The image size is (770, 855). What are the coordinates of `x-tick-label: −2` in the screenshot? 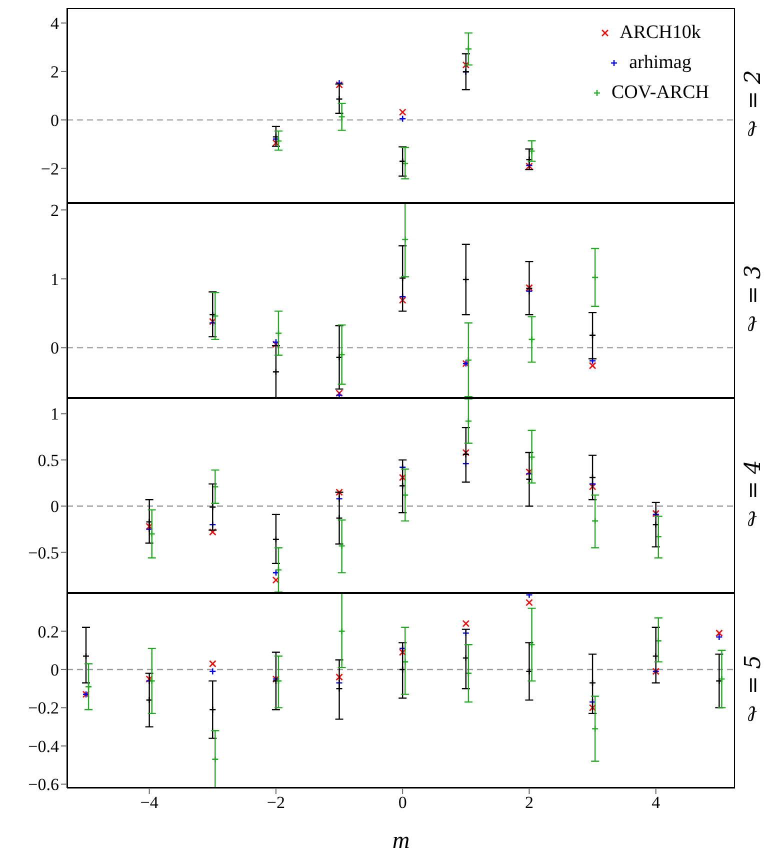 It's located at (275, 802).